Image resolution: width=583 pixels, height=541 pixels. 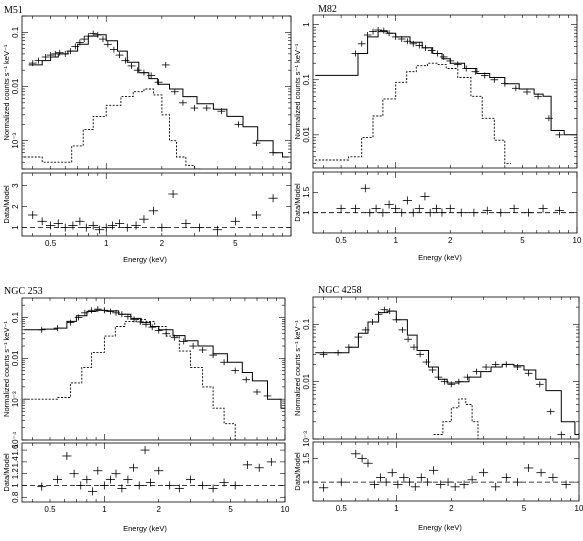 I want to click on residual-plot-area, so click(x=153, y=471).